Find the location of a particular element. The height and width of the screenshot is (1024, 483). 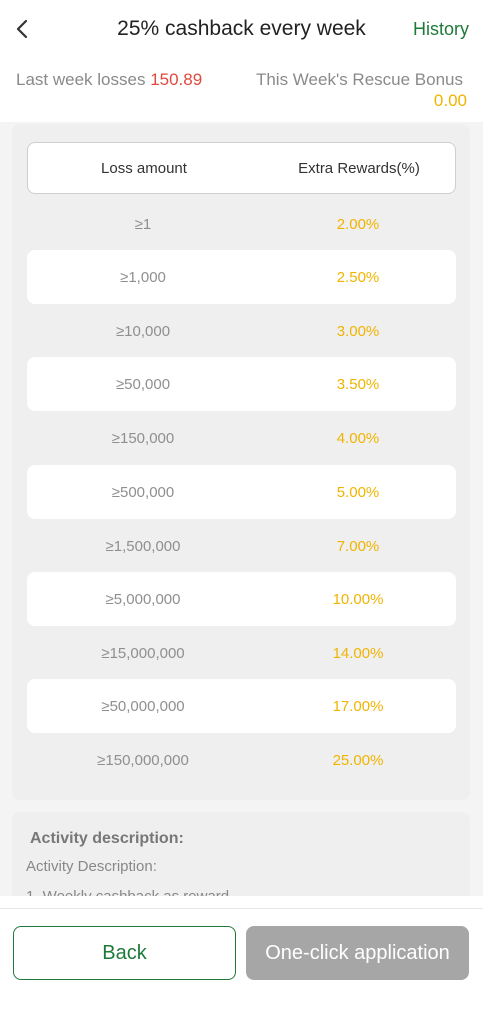

table-row: ≥10,000 3.00% is located at coordinates (241, 331).